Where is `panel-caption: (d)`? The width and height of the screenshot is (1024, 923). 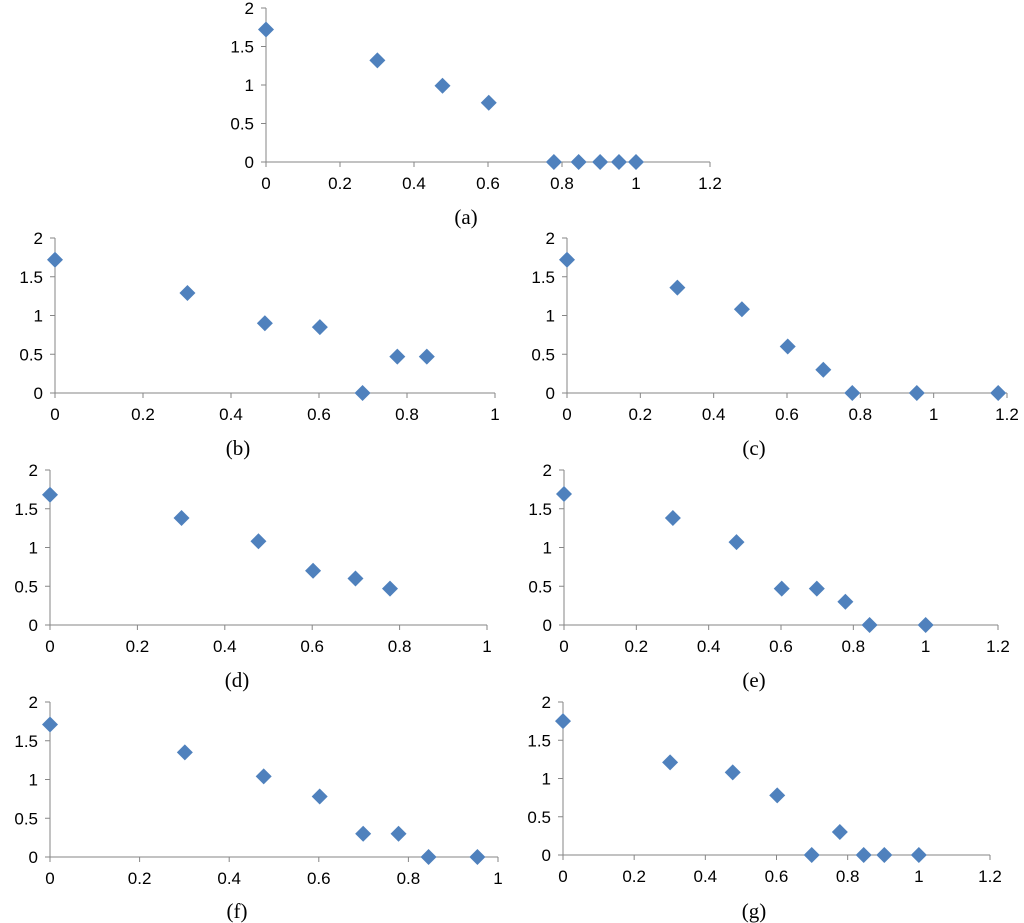 panel-caption: (d) is located at coordinates (237, 680).